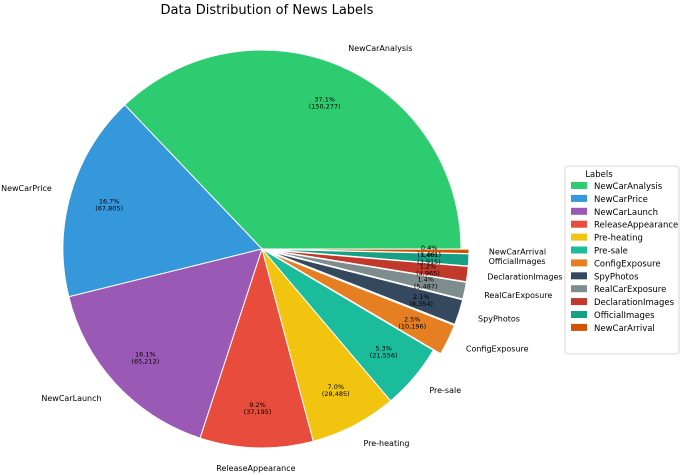  Describe the element at coordinates (412, 319) in the screenshot. I see `slice-percent-configexposure: 2.5%` at that location.